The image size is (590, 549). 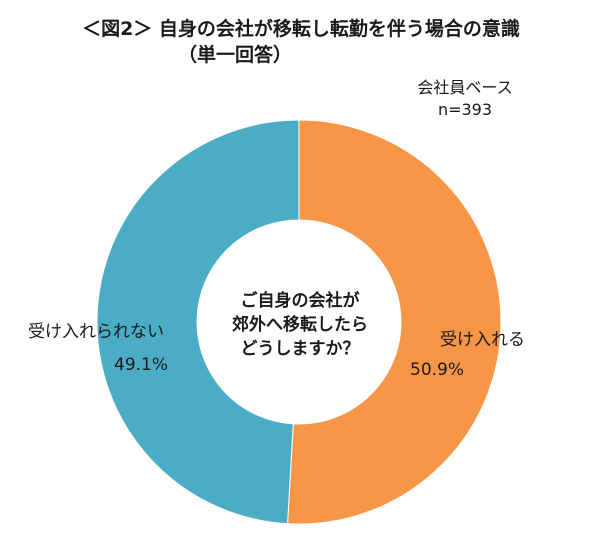 What do you see at coordinates (465, 87) in the screenshot?
I see `base-note: 会社員ベース` at bounding box center [465, 87].